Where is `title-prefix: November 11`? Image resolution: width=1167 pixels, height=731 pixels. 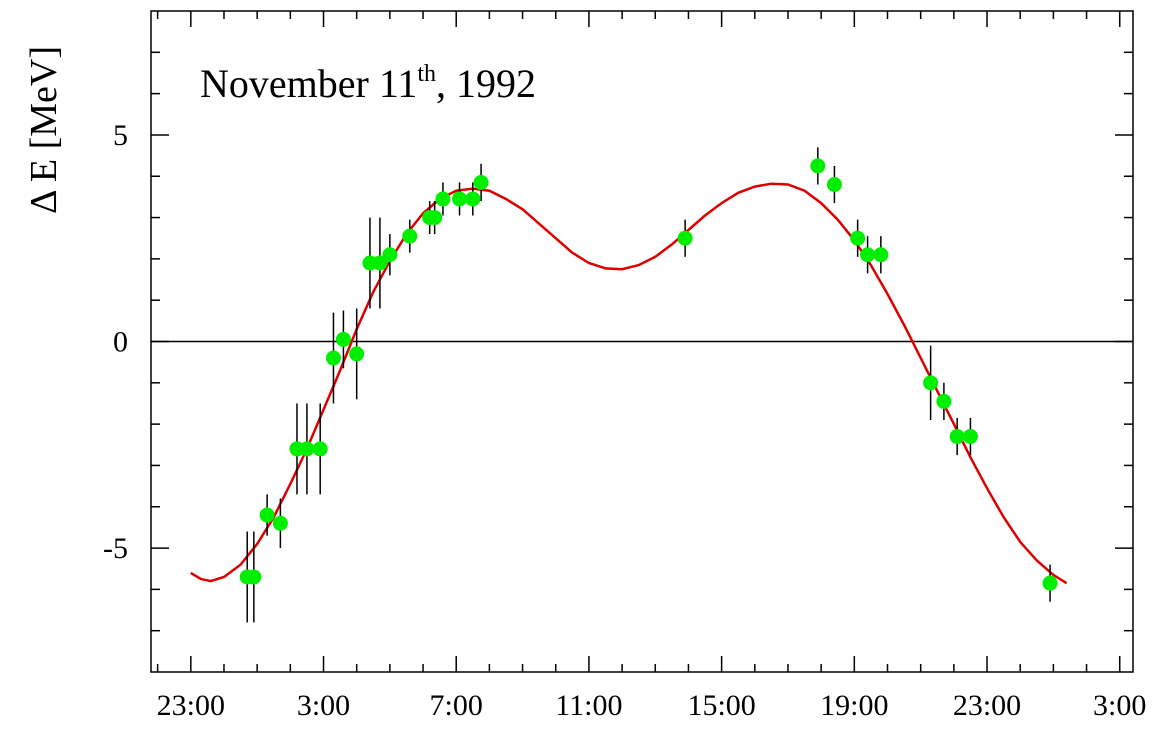
title-prefix: November 11 is located at coordinates (308, 83).